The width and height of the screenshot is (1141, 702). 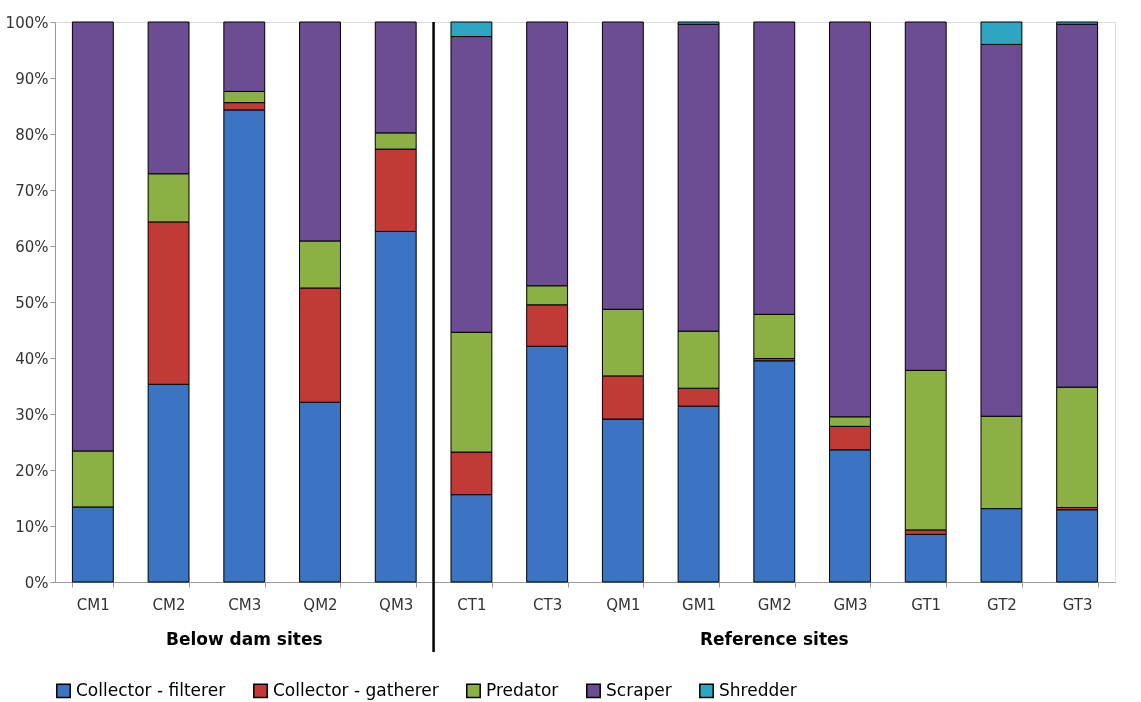 What do you see at coordinates (472, 604) in the screenshot?
I see `x-tick-label: CT1` at bounding box center [472, 604].